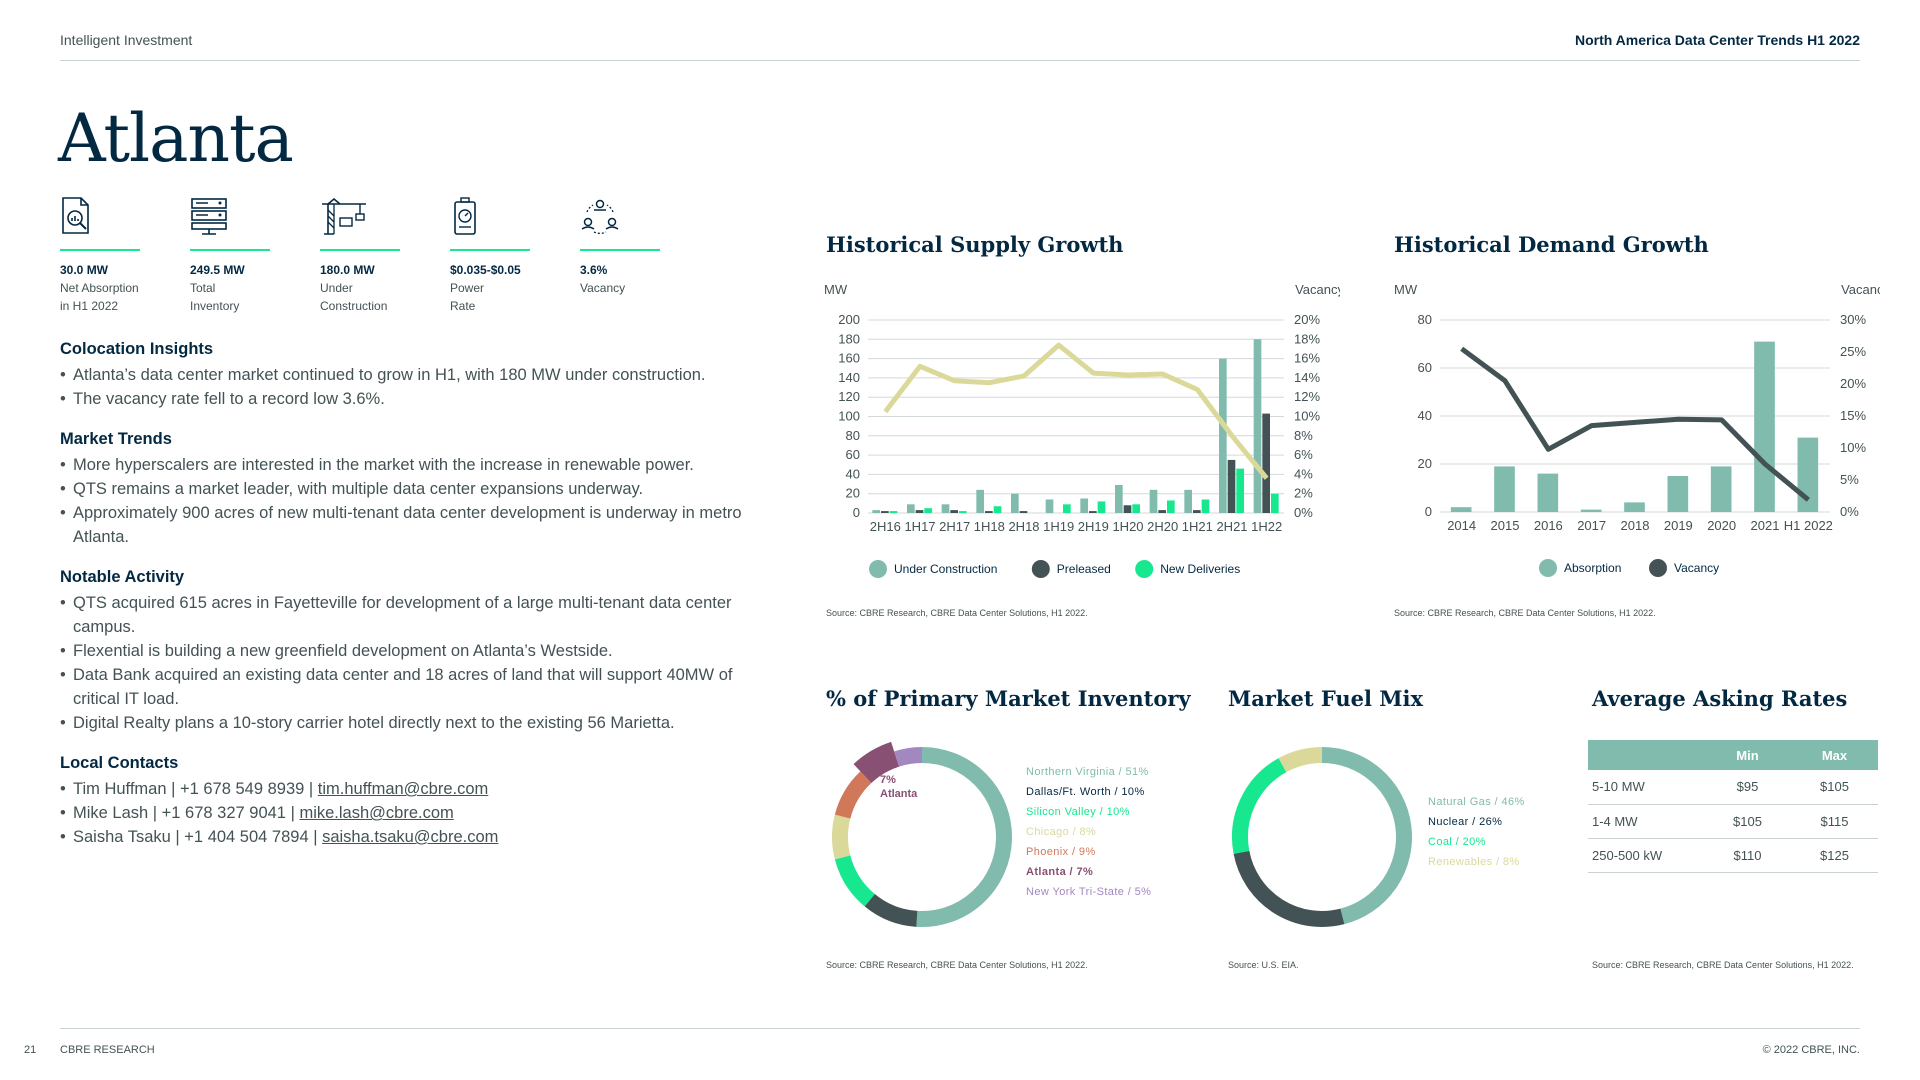 The width and height of the screenshot is (1920, 1080). Describe the element at coordinates (1087, 772) in the screenshot. I see `legend-label: Northern Virginia / 51%` at that location.